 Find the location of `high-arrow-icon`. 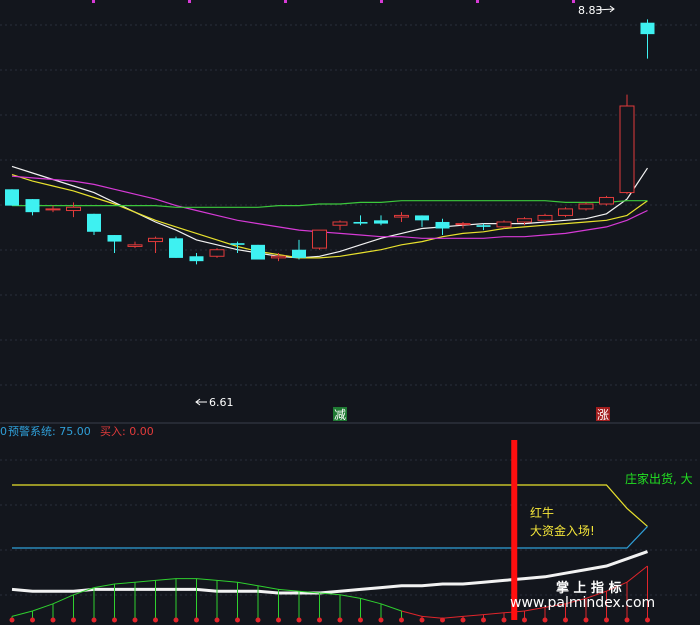

high-arrow-icon is located at coordinates (605, 9).